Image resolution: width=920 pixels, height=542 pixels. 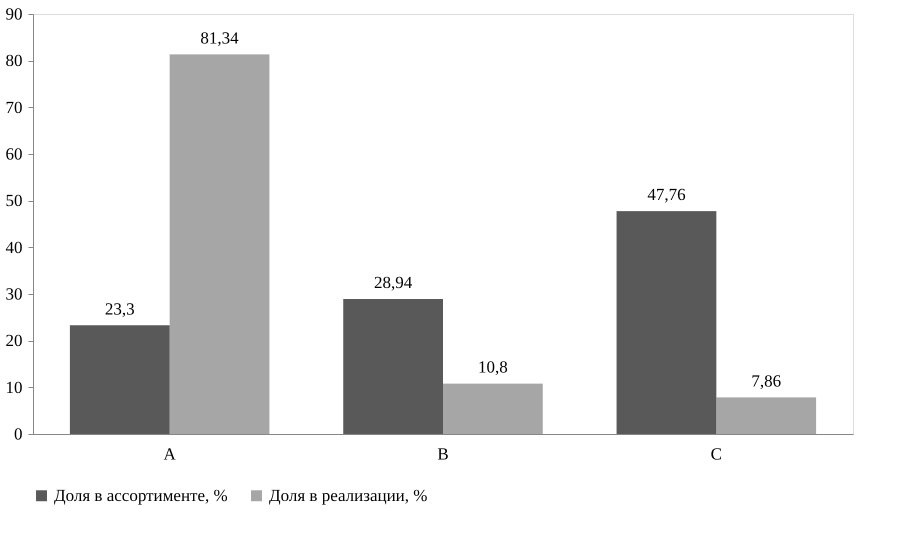 I want to click on y-tick-label: 80, so click(x=14, y=60).